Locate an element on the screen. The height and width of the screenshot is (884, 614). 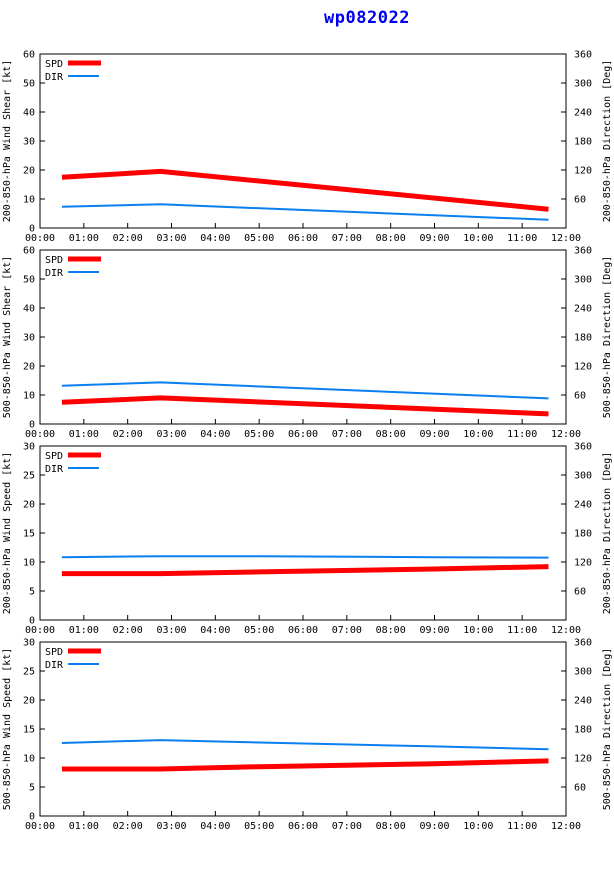
chart-title: wp082022 is located at coordinates (367, 18).